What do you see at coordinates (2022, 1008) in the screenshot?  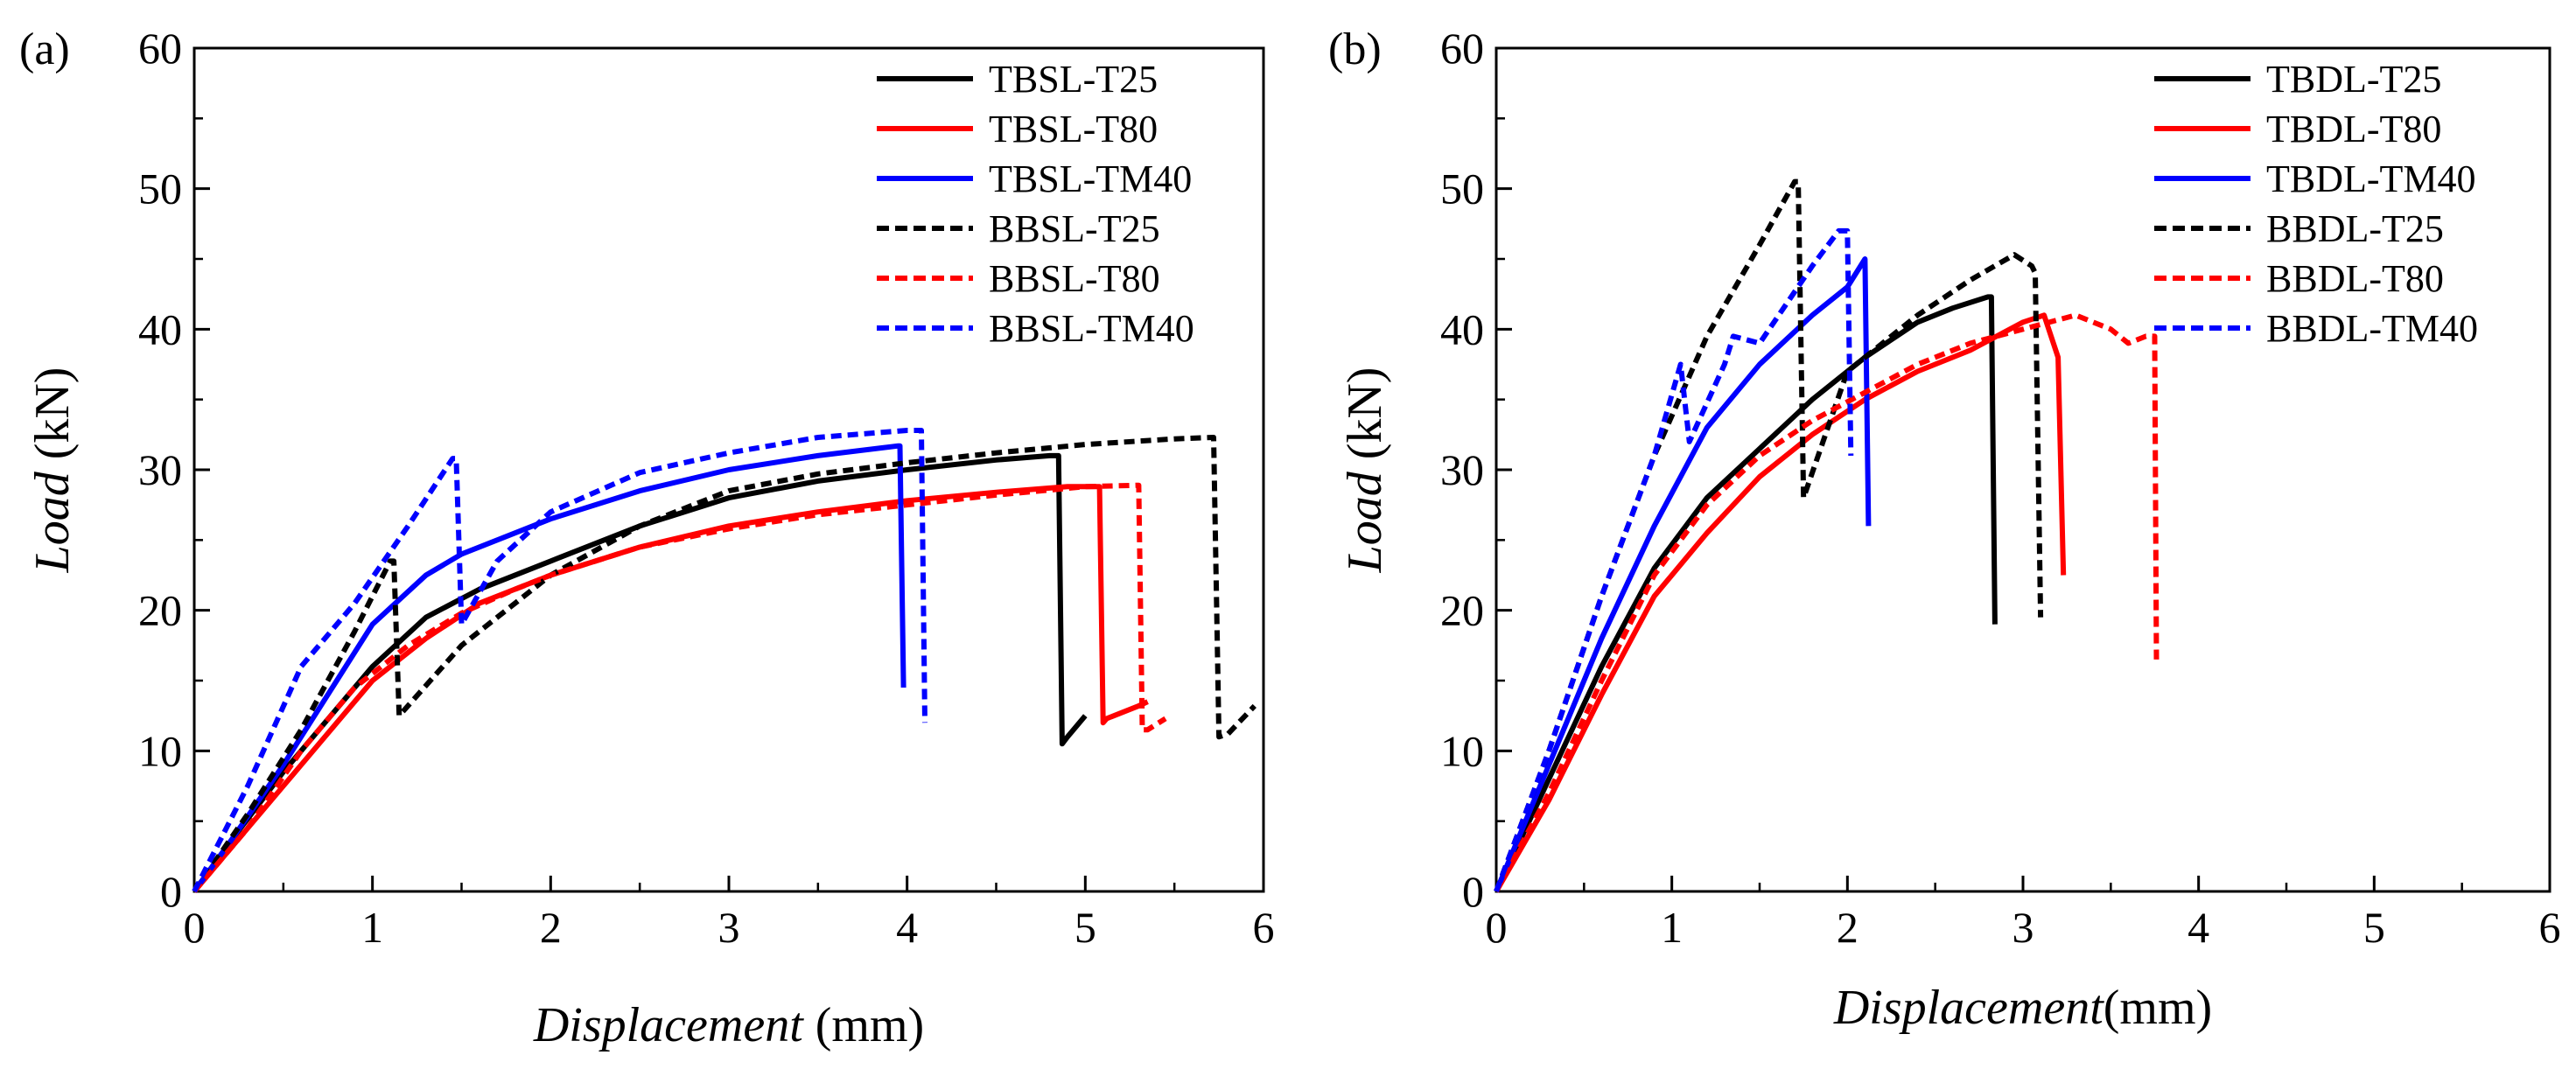 I see `x-axis-title-b: Displacement(mm)` at bounding box center [2022, 1008].